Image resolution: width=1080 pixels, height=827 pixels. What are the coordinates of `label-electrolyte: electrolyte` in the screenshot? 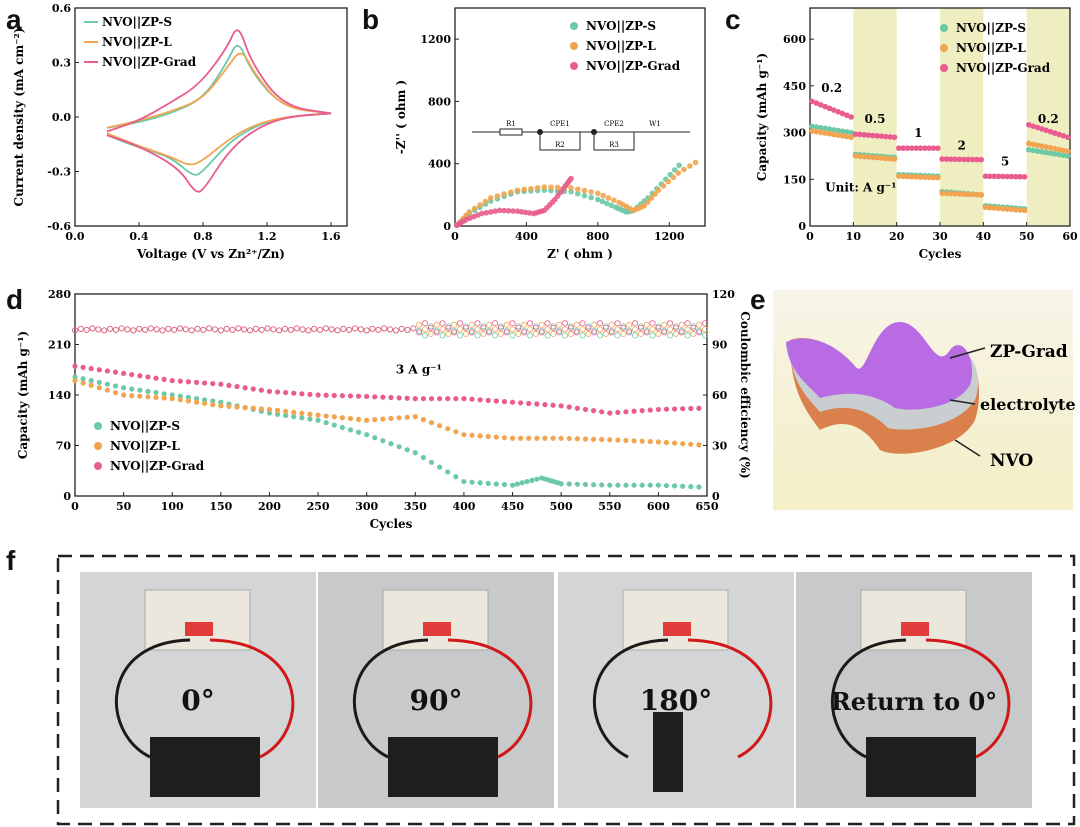 It's located at (1028, 404).